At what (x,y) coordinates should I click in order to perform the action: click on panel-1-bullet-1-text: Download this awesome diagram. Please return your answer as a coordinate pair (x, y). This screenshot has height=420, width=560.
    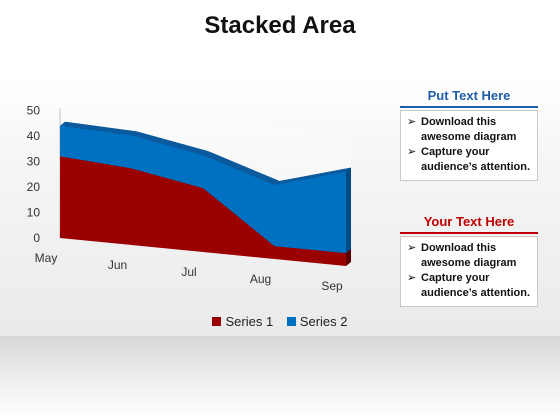
    Looking at the image, I should click on (469, 129).